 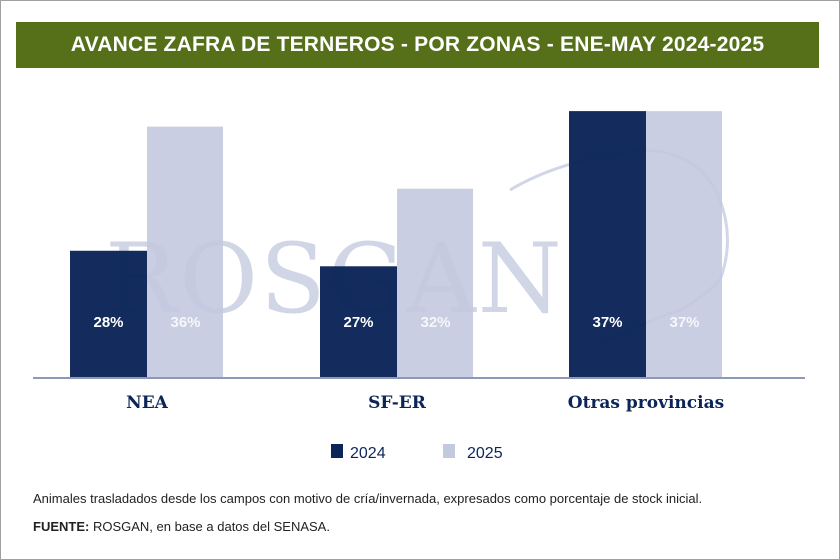 I want to click on legend-swatch-2024, so click(x=337, y=451).